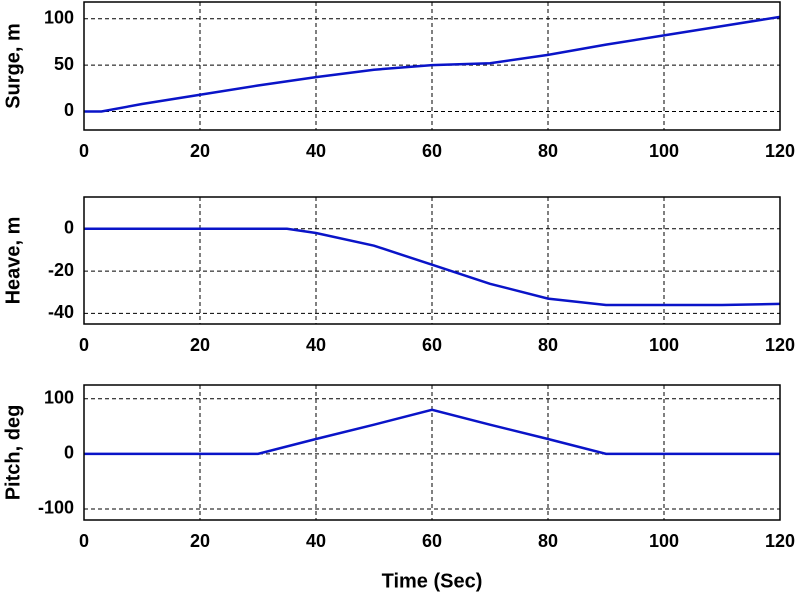  What do you see at coordinates (13, 453) in the screenshot?
I see `y-axis-label: Pitch, deg` at bounding box center [13, 453].